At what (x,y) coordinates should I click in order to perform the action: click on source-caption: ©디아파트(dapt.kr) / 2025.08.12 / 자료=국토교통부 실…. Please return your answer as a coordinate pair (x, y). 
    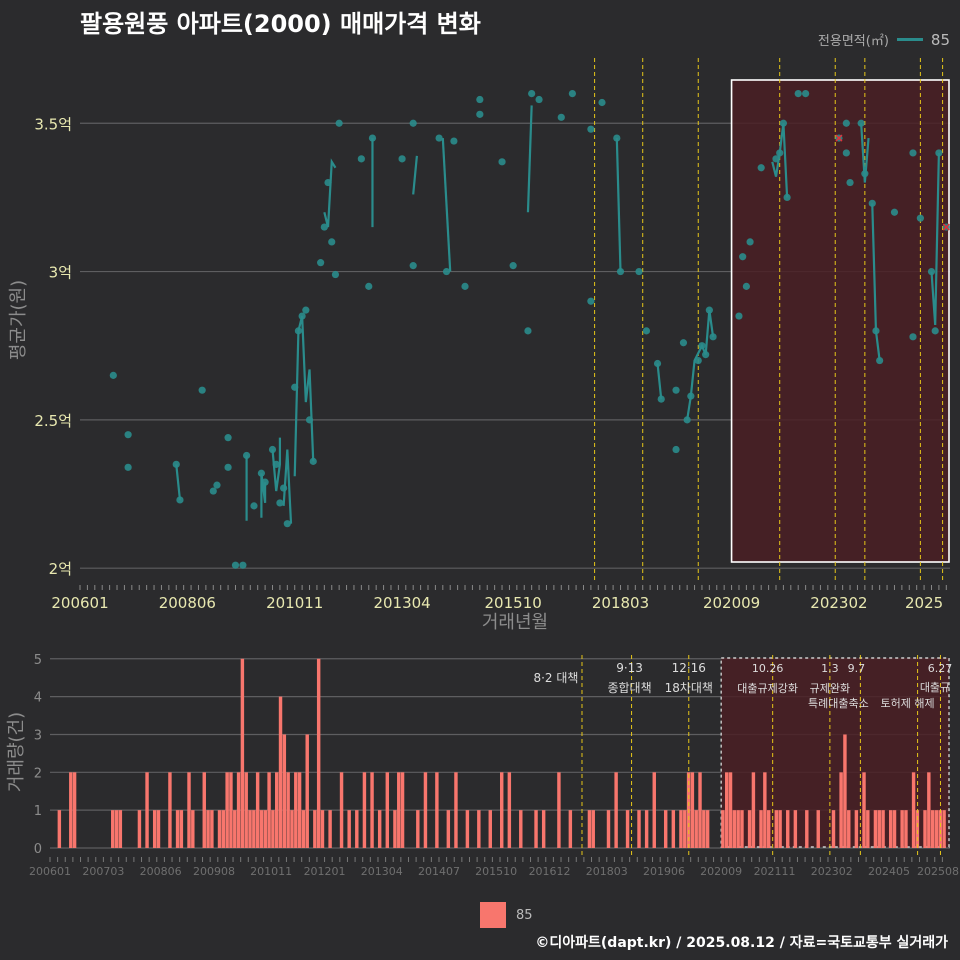
    Looking at the image, I should click on (741, 943).